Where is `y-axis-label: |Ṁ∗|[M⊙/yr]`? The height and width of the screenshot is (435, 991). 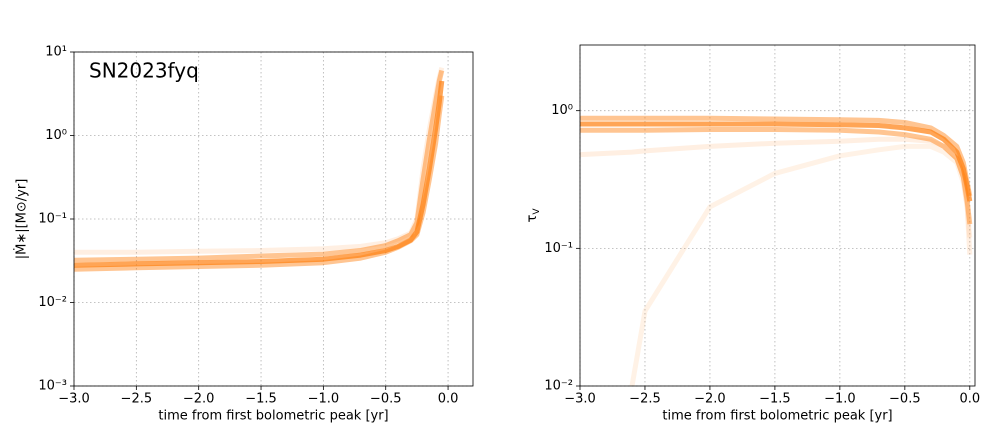 y-axis-label: |Ṁ∗|[M⊙/yr] is located at coordinates (22, 219).